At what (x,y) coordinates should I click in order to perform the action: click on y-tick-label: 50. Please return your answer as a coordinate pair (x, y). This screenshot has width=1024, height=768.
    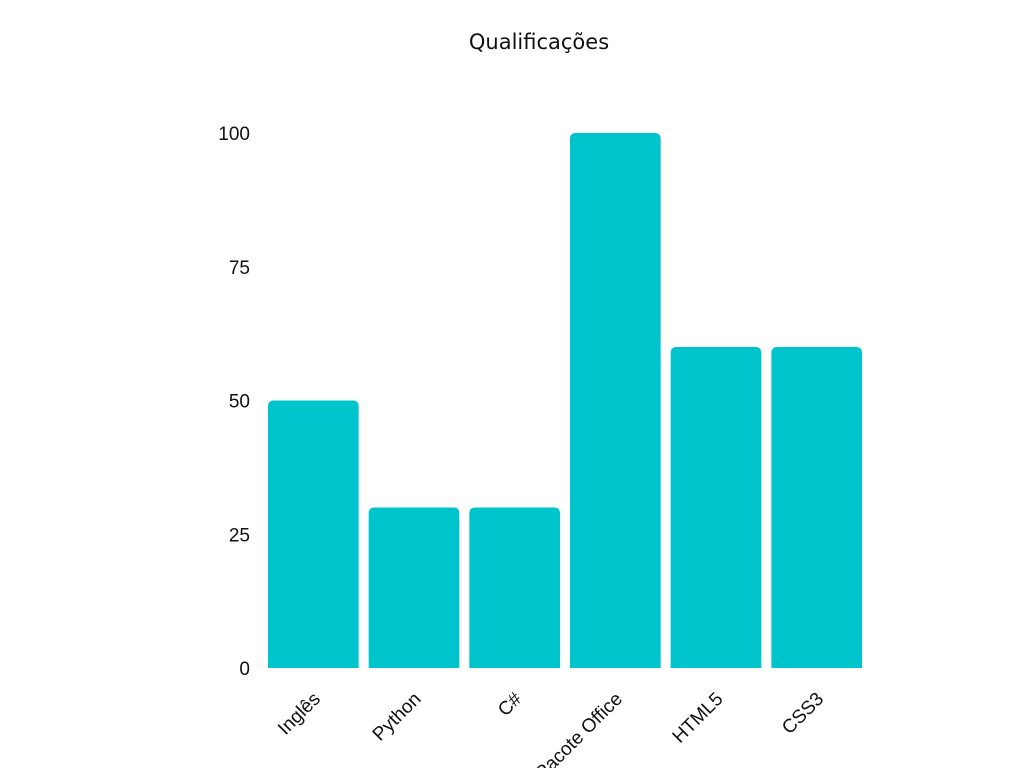
    Looking at the image, I should click on (239, 402).